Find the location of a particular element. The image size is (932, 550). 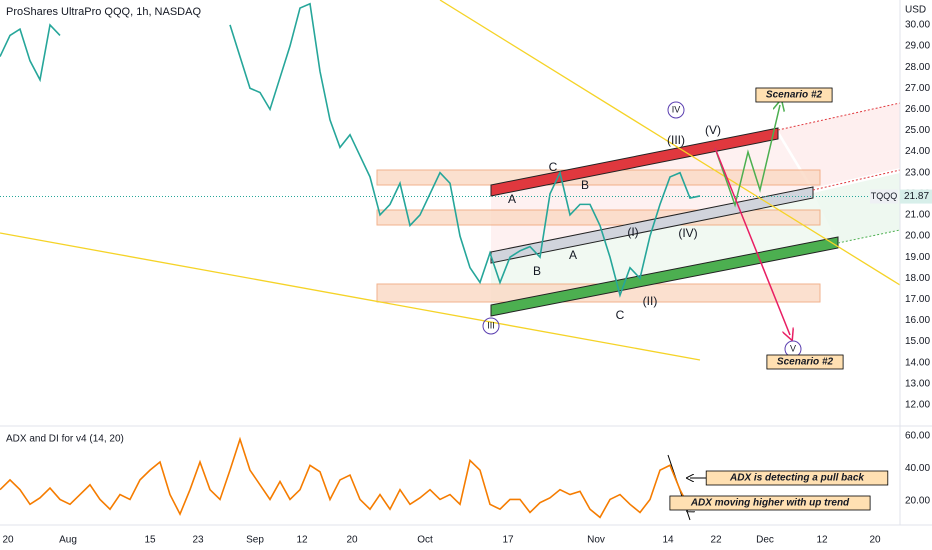

last-price-box is located at coordinates (916, 196).